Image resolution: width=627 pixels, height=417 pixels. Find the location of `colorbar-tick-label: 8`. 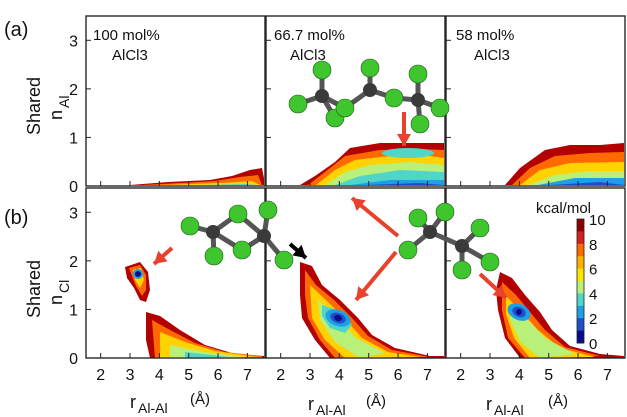

colorbar-tick-label: 8 is located at coordinates (593, 245).